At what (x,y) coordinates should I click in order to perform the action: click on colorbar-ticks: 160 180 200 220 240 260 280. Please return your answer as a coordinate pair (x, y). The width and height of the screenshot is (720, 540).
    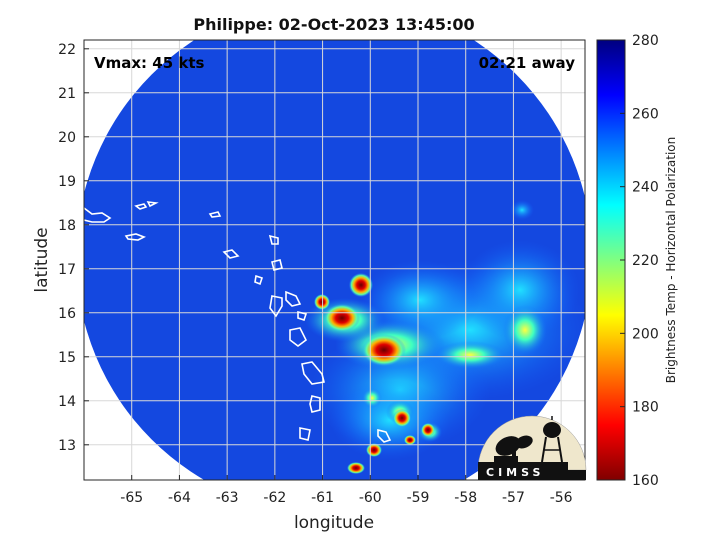
    Looking at the image, I should click on (639, 261).